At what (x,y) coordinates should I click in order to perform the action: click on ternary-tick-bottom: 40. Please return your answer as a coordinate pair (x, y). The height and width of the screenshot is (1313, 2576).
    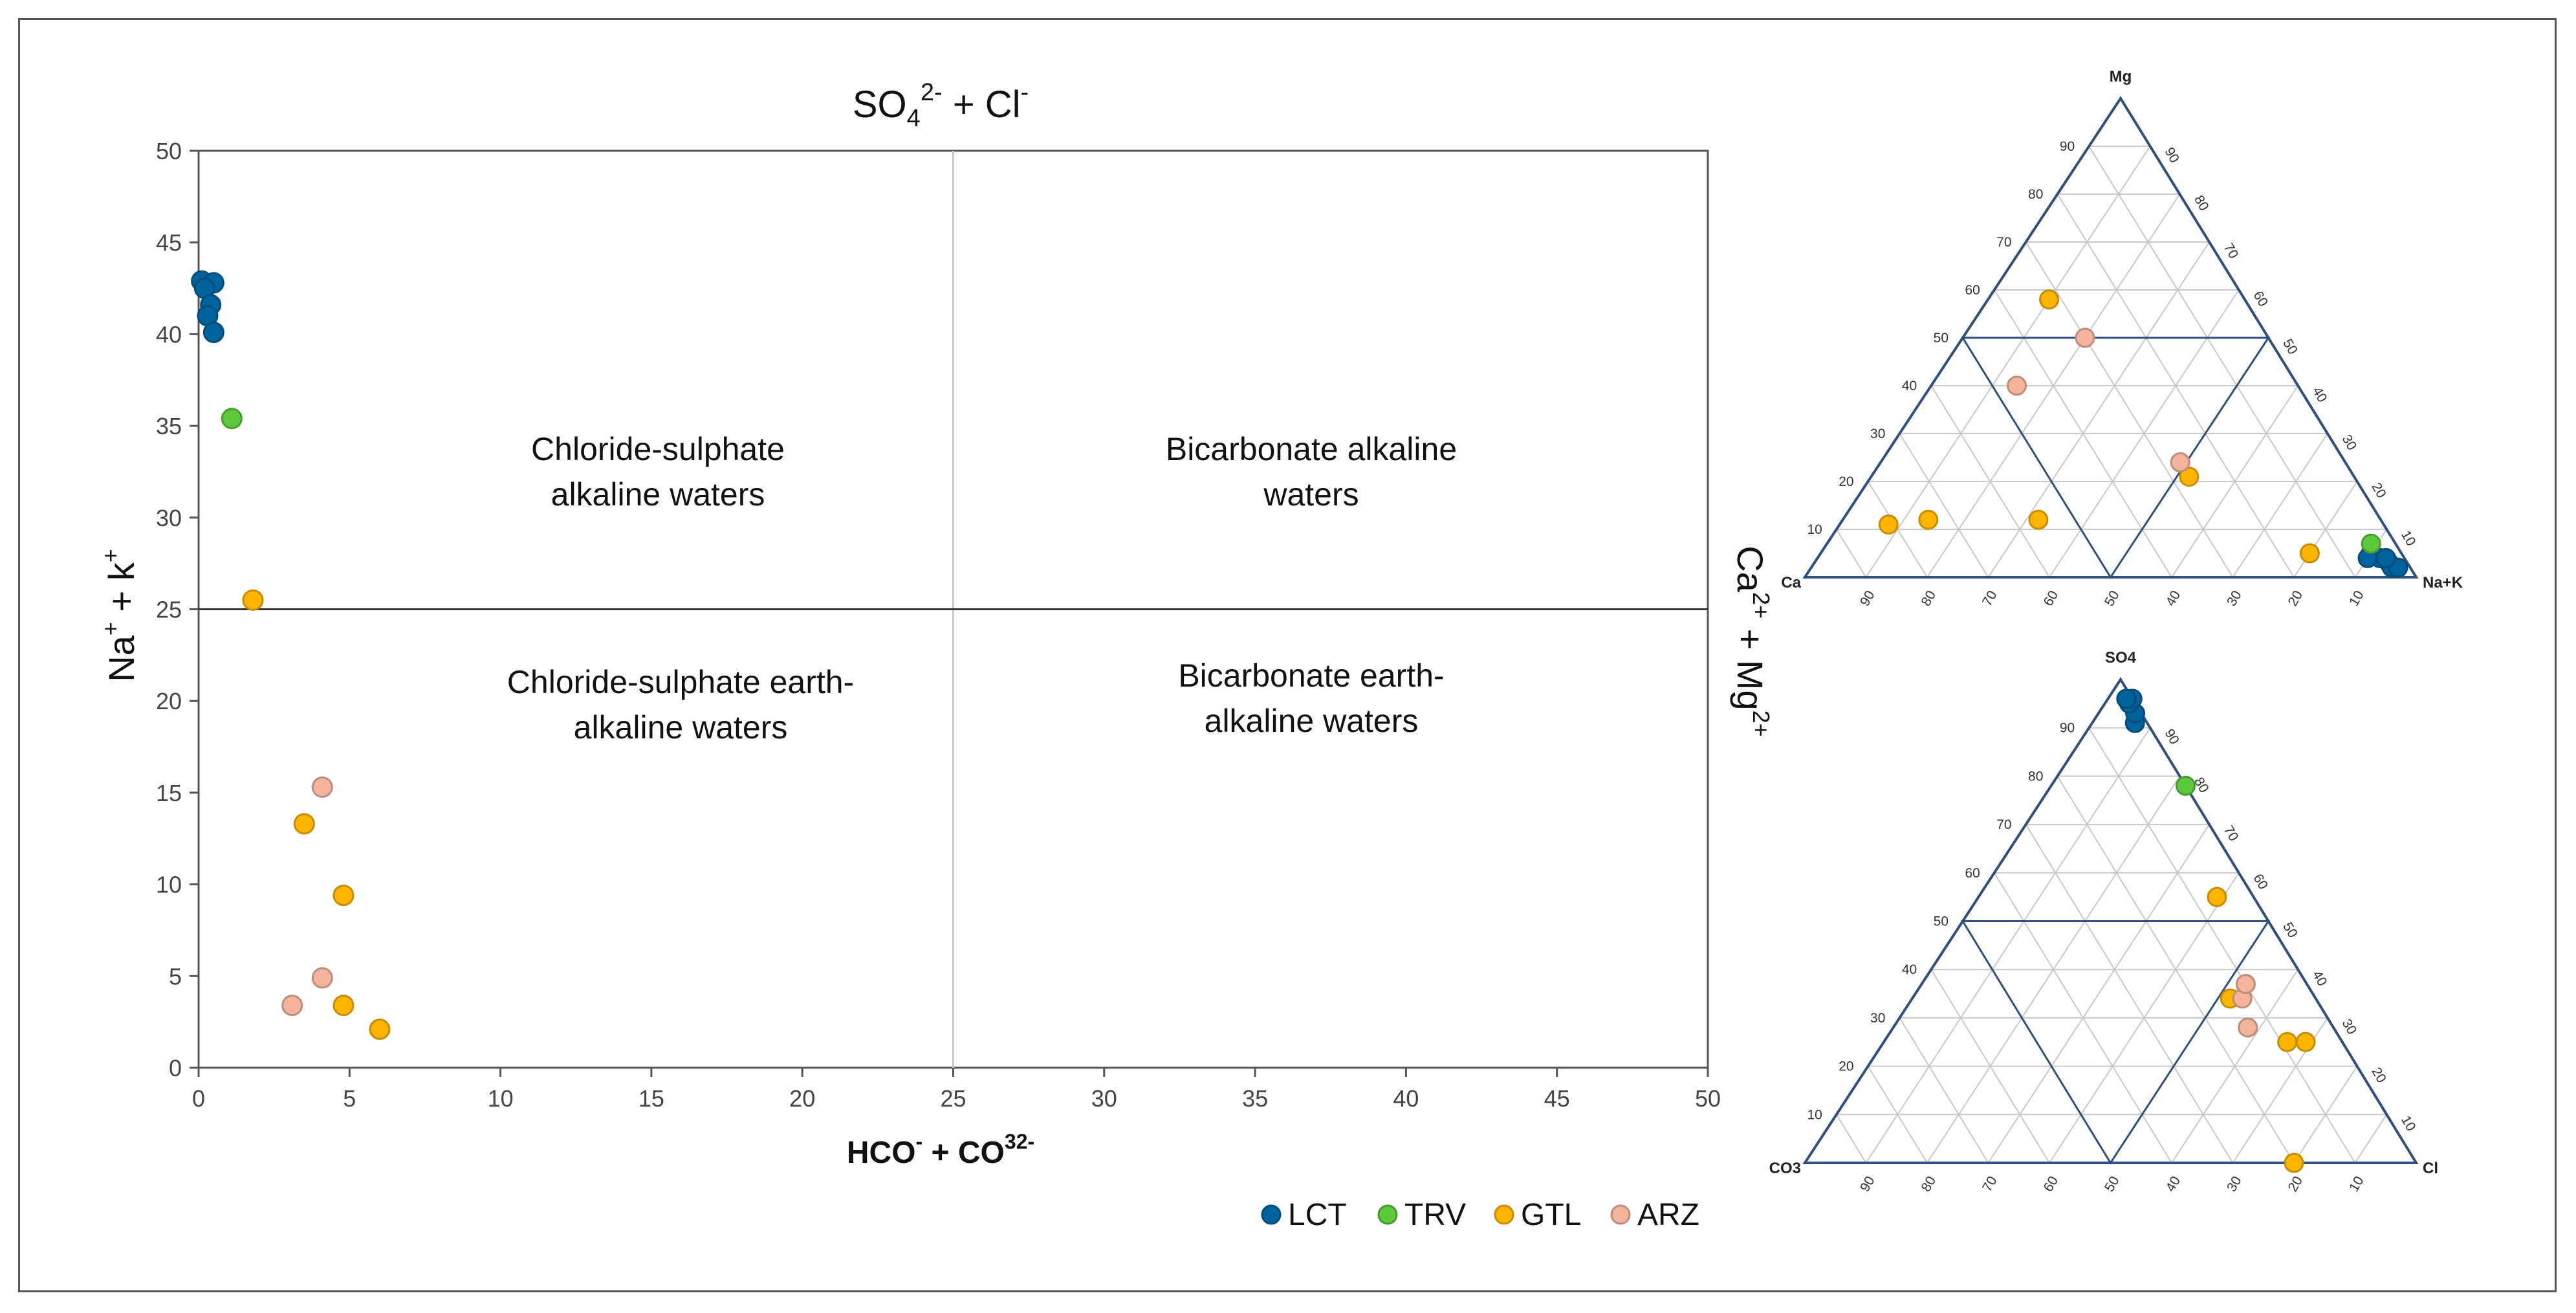
    Looking at the image, I should click on (2173, 1185).